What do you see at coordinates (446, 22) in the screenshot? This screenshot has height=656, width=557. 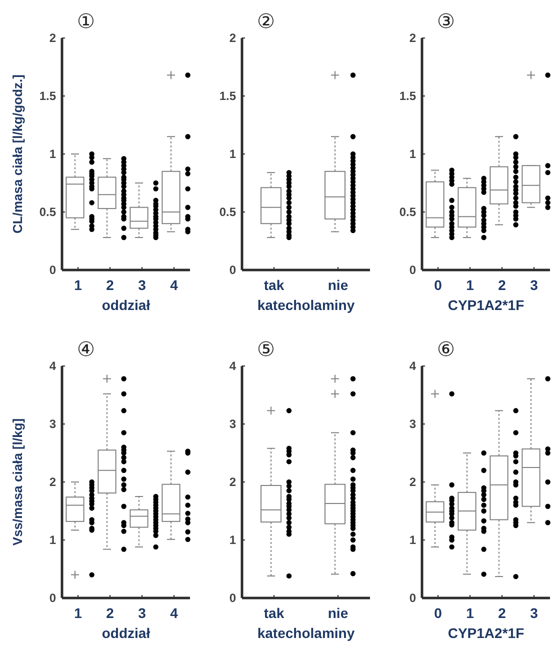 I see `chart-title: ③` at bounding box center [446, 22].